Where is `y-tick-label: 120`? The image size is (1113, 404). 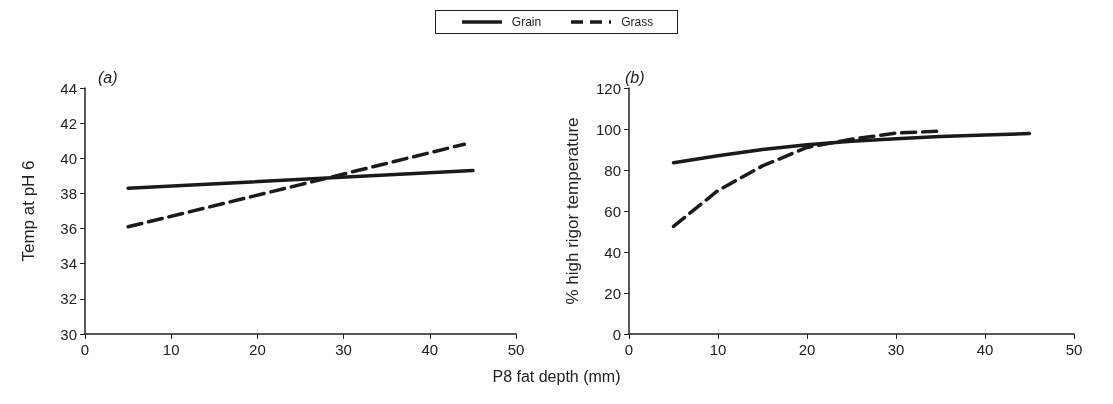
y-tick-label: 120 is located at coordinates (608, 88).